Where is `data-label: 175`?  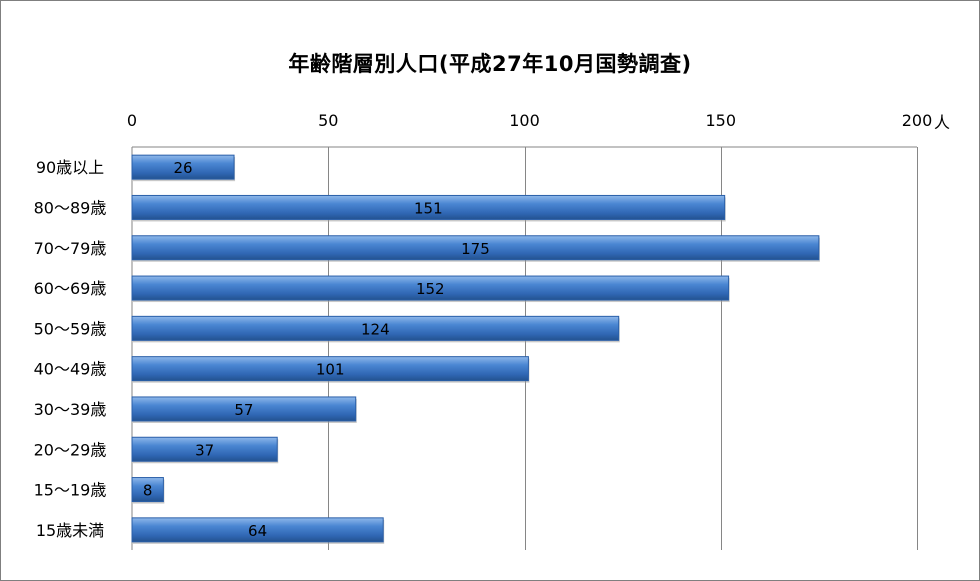 data-label: 175 is located at coordinates (475, 249).